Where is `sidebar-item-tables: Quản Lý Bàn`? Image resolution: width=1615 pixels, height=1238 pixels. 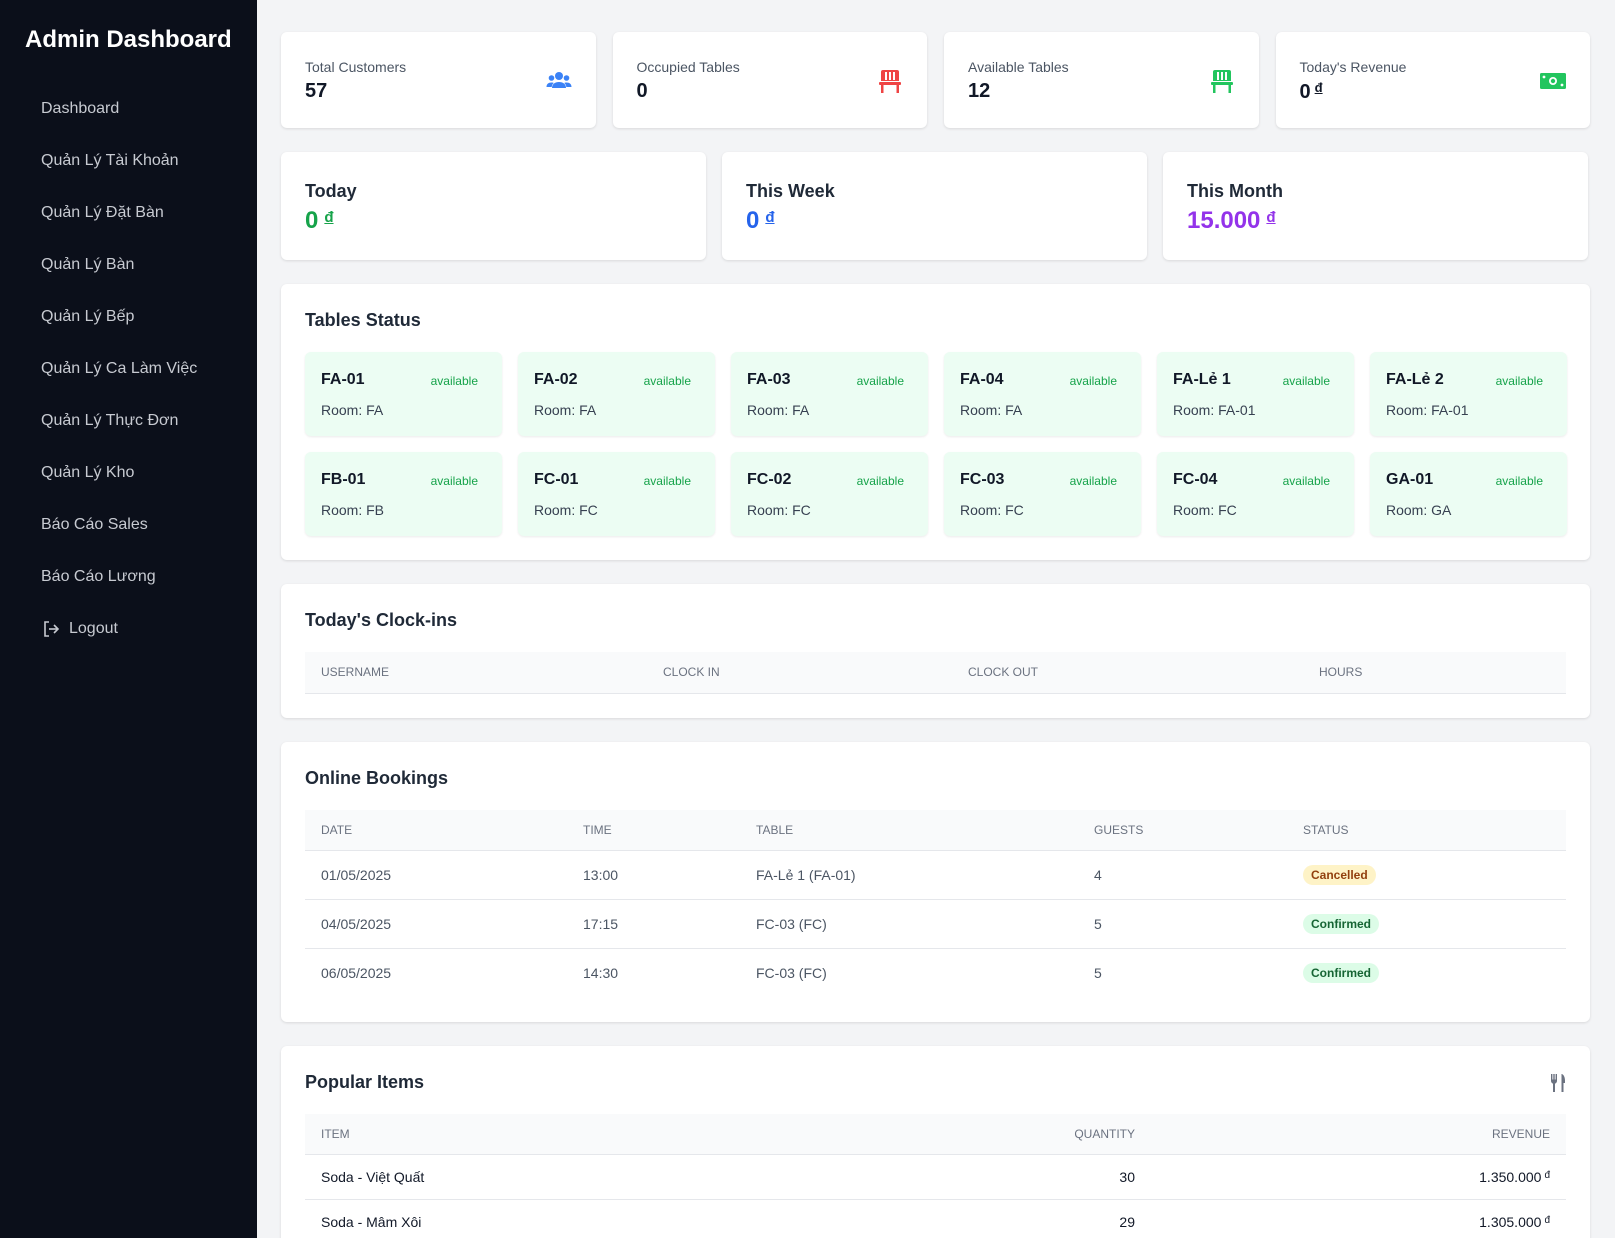
sidebar-item-tables: Quản Lý Bàn is located at coordinates (88, 264).